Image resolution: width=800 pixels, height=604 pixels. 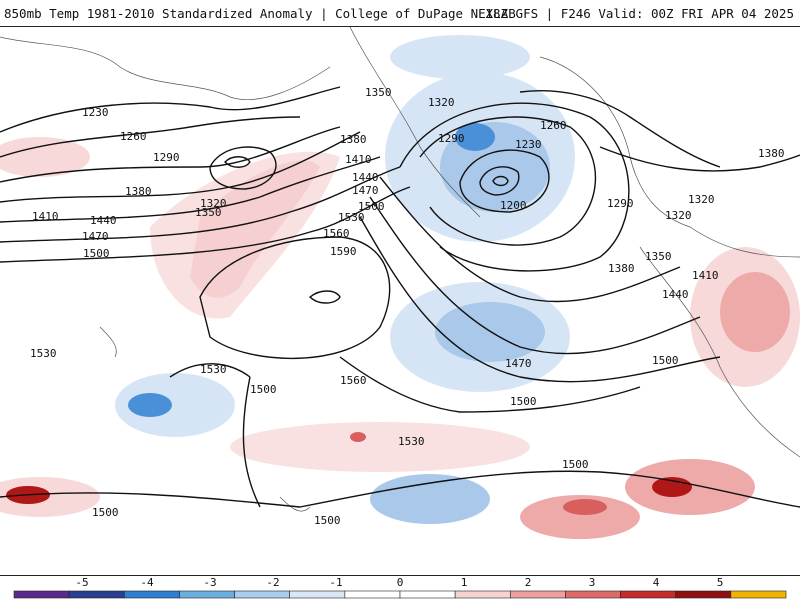 I want to click on colorbar-bins, so click(x=400, y=594).